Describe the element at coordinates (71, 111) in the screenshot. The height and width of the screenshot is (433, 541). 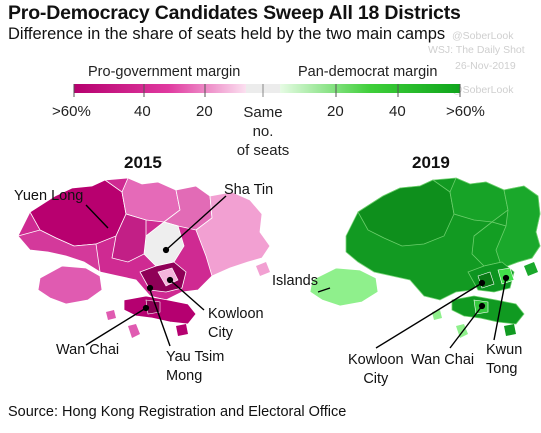
I see `legend-tick-pro-60: >60%` at that location.